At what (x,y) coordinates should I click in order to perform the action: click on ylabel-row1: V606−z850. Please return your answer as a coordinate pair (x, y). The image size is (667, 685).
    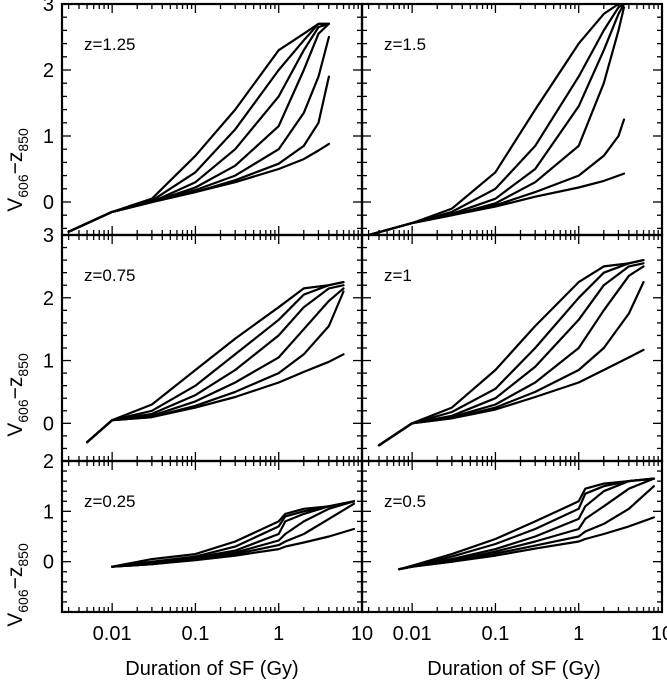
    Looking at the image, I should click on (17, 170).